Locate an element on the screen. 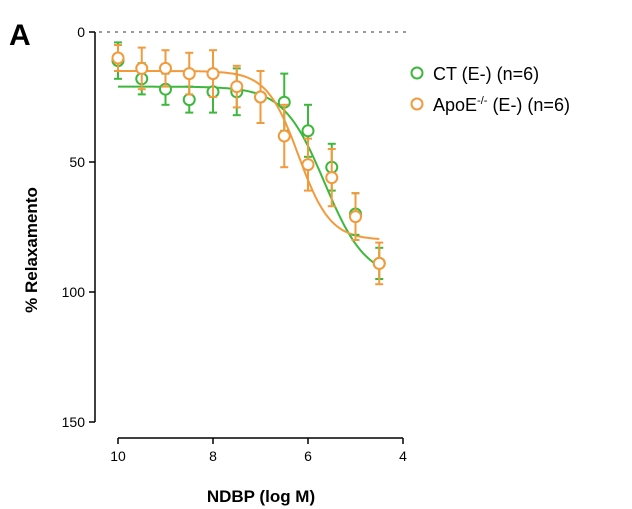 The height and width of the screenshot is (509, 632). legend-apoe-prefix: ApoE is located at coordinates (455, 105).